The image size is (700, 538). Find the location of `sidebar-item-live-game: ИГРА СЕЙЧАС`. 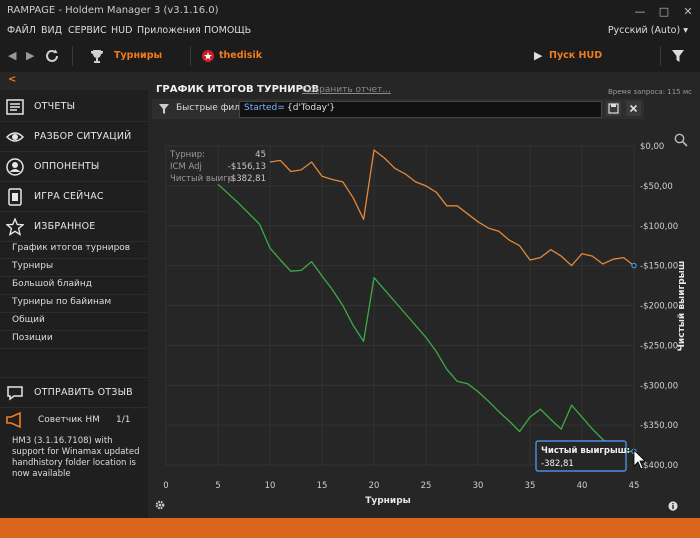

sidebar-item-live-game: ИГРА СЕЙЧАС is located at coordinates (74, 197).